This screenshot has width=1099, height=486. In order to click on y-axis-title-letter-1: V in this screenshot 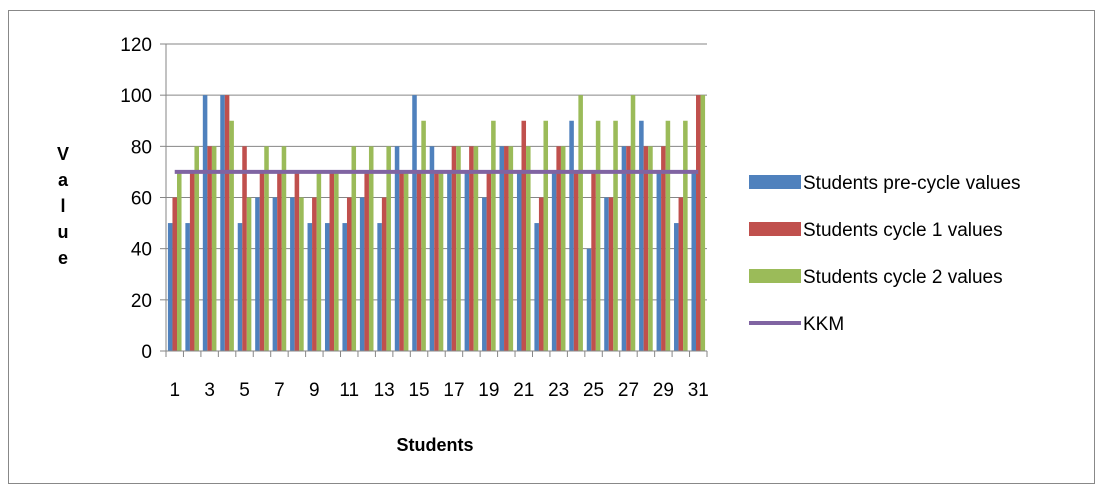, I will do `click(63, 154)`.